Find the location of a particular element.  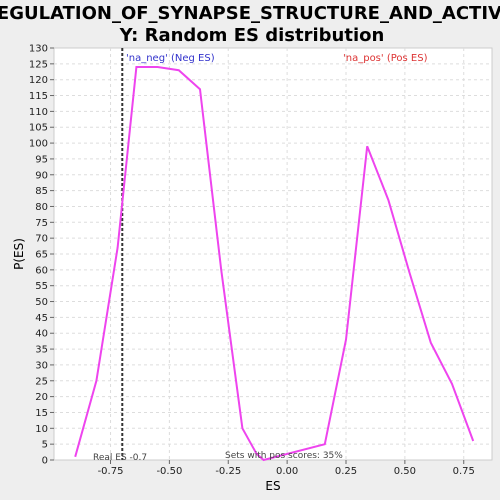

y-tick-label: 55 is located at coordinates (41, 286).